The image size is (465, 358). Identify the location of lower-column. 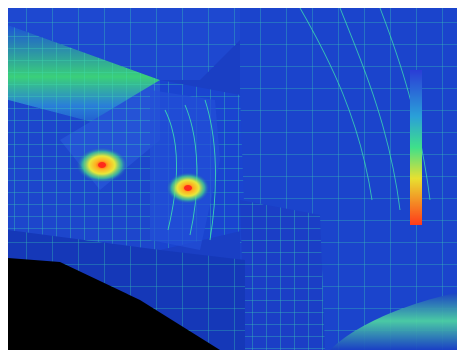
(282, 275).